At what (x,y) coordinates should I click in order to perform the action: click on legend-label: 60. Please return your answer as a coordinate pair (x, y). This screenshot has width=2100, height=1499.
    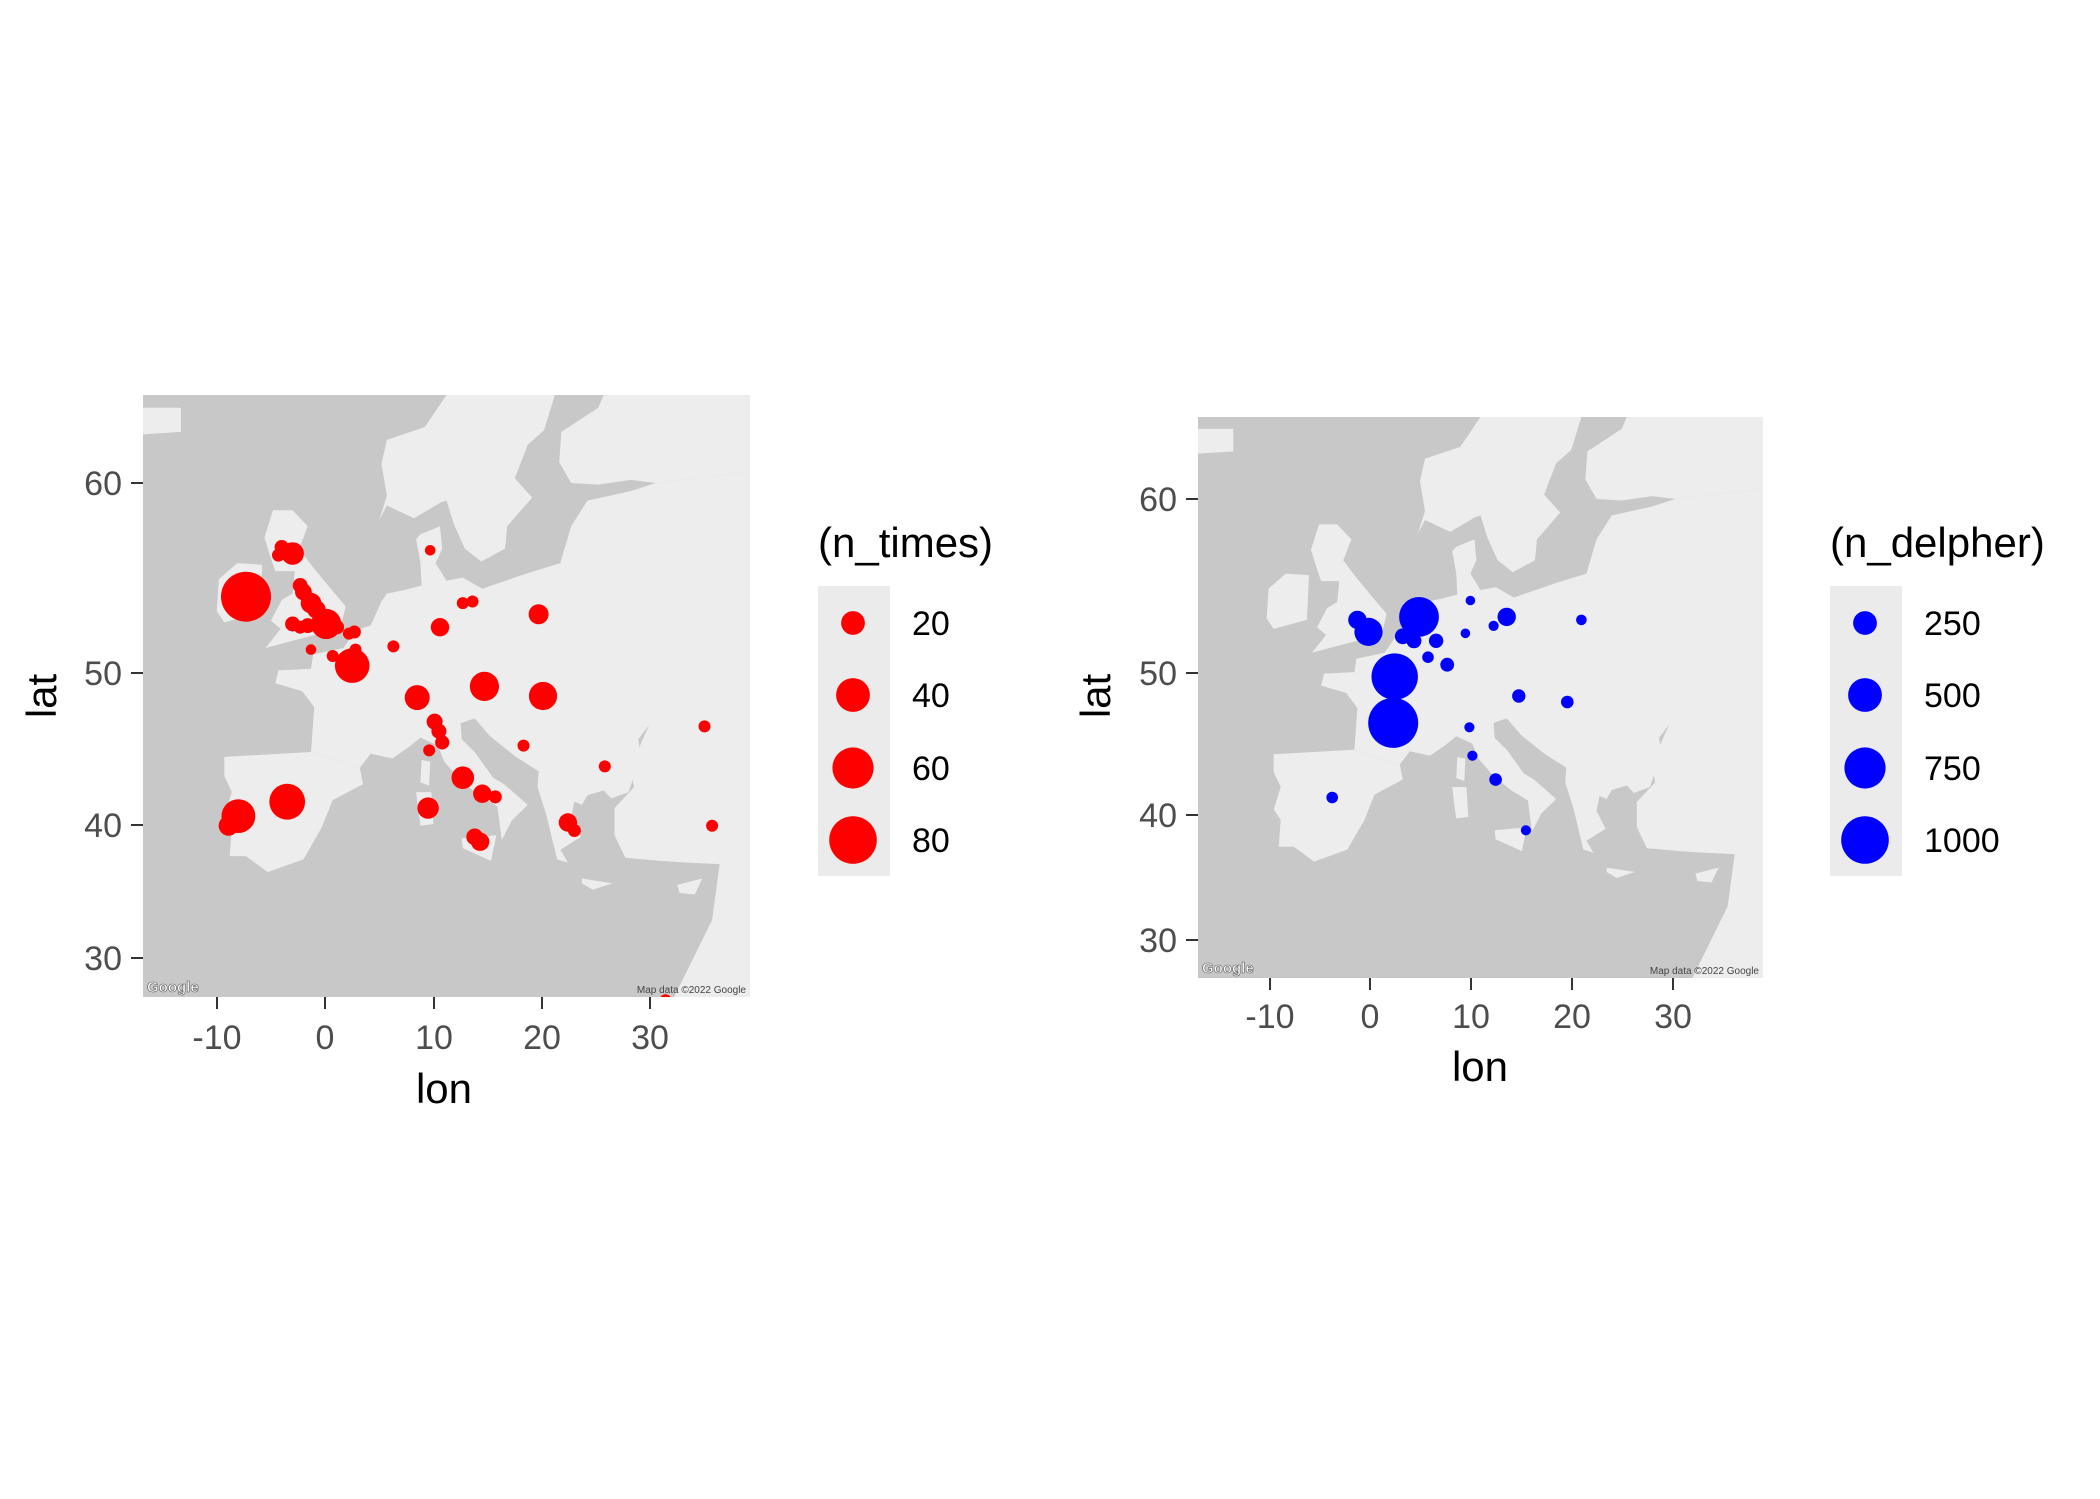
    Looking at the image, I should click on (931, 769).